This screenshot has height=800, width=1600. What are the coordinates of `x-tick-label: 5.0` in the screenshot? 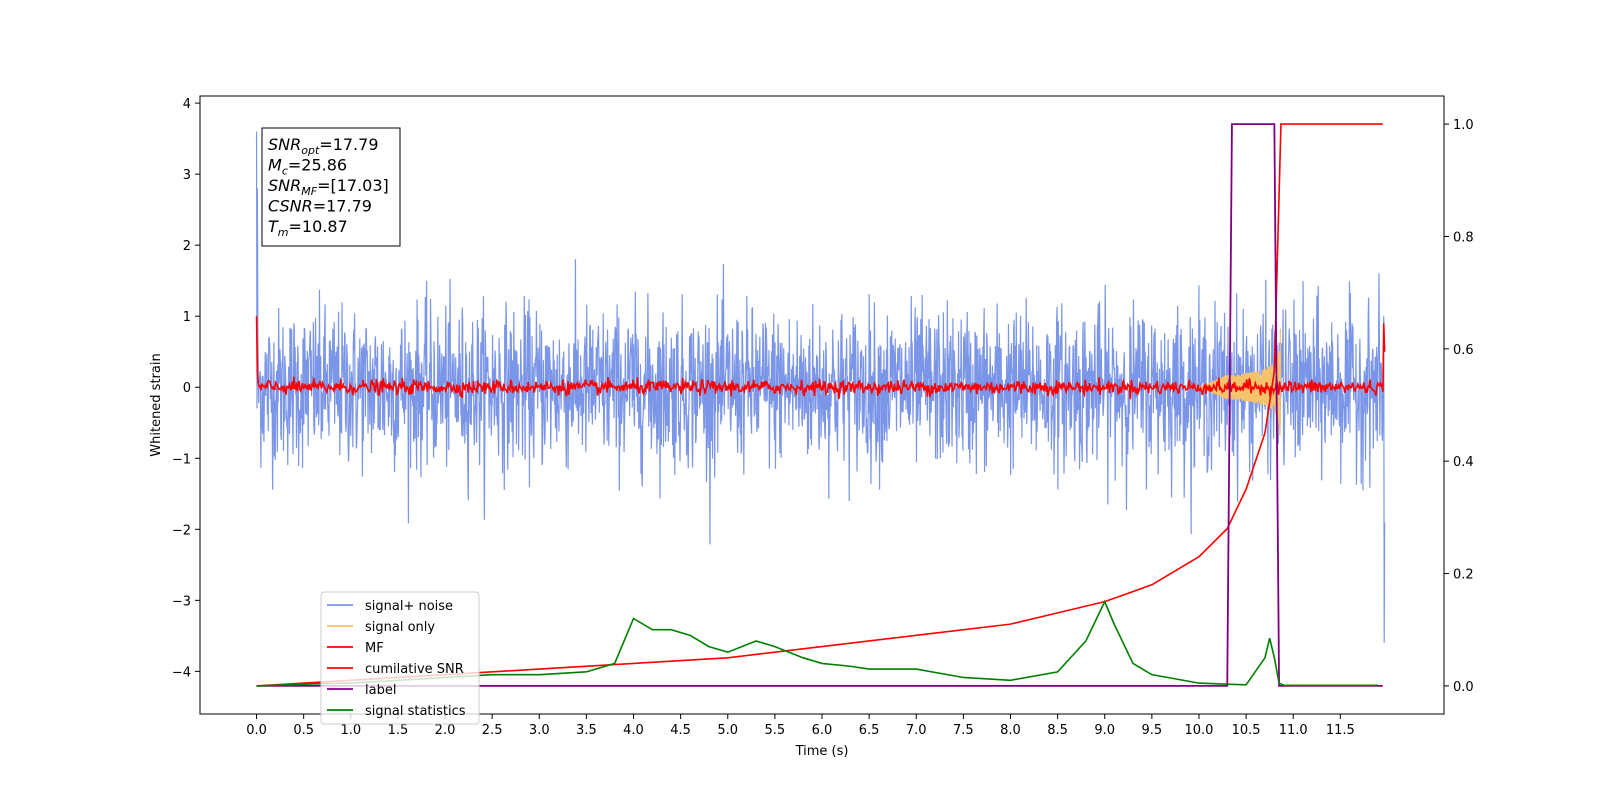 It's located at (727, 730).